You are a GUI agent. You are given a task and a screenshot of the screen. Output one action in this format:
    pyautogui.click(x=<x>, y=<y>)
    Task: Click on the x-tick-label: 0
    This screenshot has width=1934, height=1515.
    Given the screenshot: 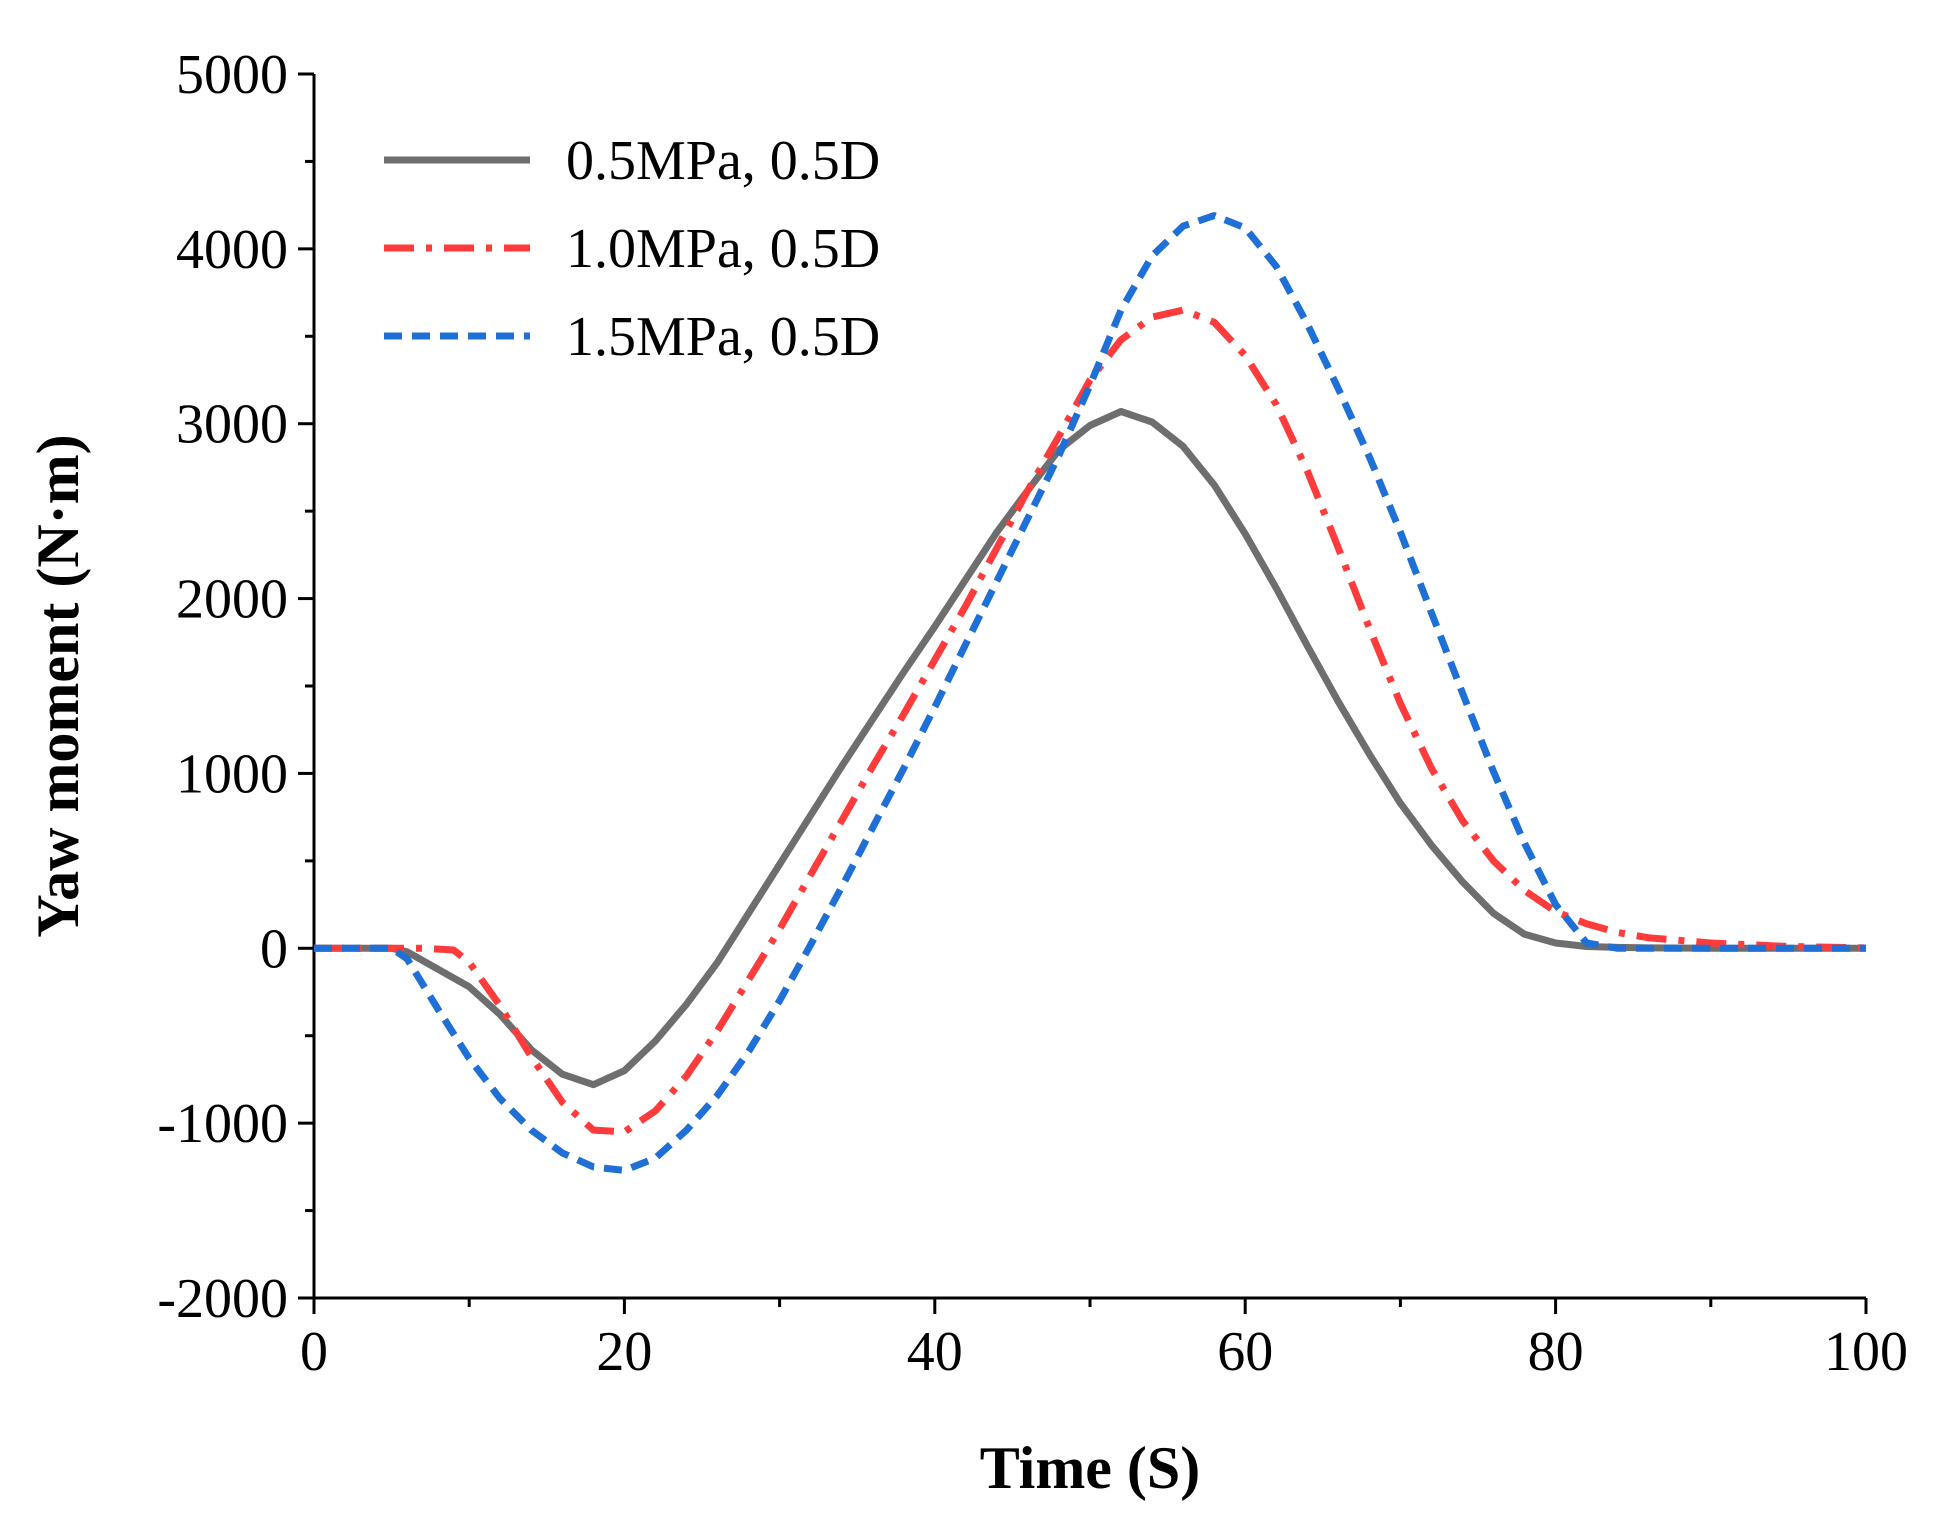 What is the action you would take?
    pyautogui.click(x=314, y=1352)
    